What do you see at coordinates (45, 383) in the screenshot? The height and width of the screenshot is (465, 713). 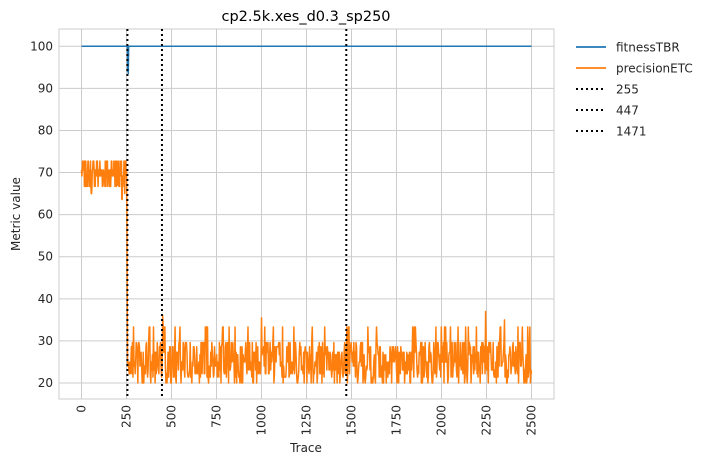 I see `y-tick-label: 20` at bounding box center [45, 383].